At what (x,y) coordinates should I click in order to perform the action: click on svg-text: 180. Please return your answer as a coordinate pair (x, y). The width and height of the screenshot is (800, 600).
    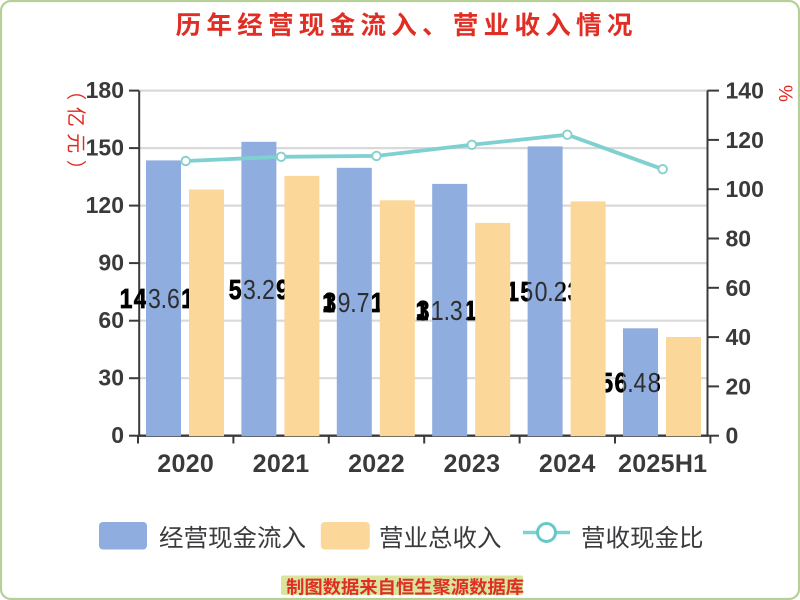
    Looking at the image, I should click on (105, 90).